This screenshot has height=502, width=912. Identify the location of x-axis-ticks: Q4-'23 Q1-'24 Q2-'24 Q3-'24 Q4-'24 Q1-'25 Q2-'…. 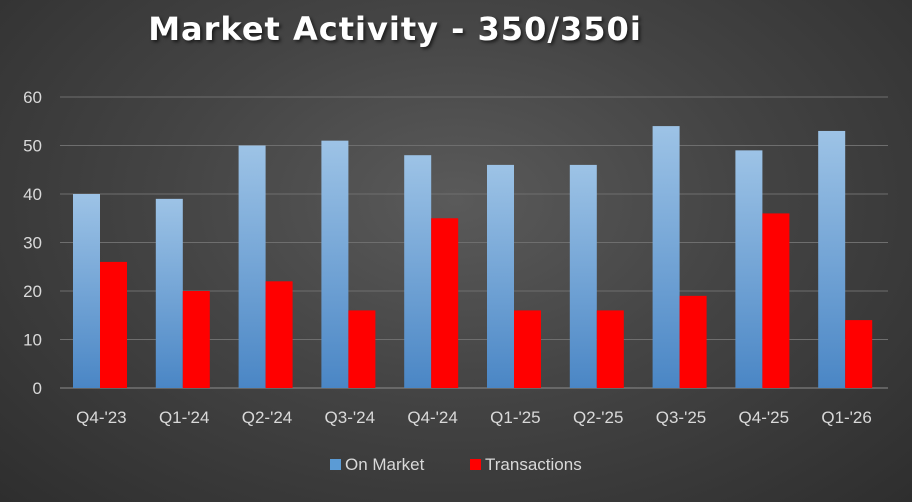
(474, 417).